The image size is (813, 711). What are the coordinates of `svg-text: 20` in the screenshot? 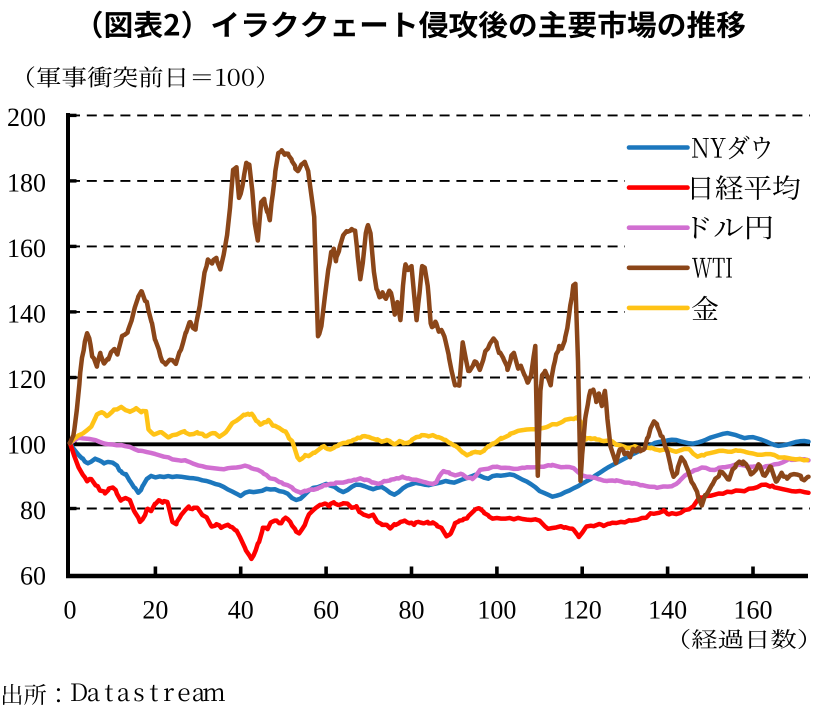 It's located at (155, 610).